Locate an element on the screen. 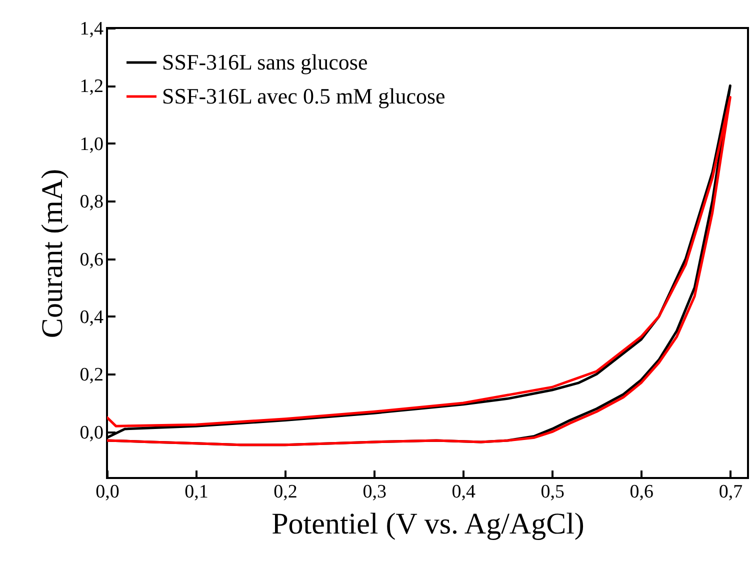  x-tick-label: 0,4 is located at coordinates (464, 492).